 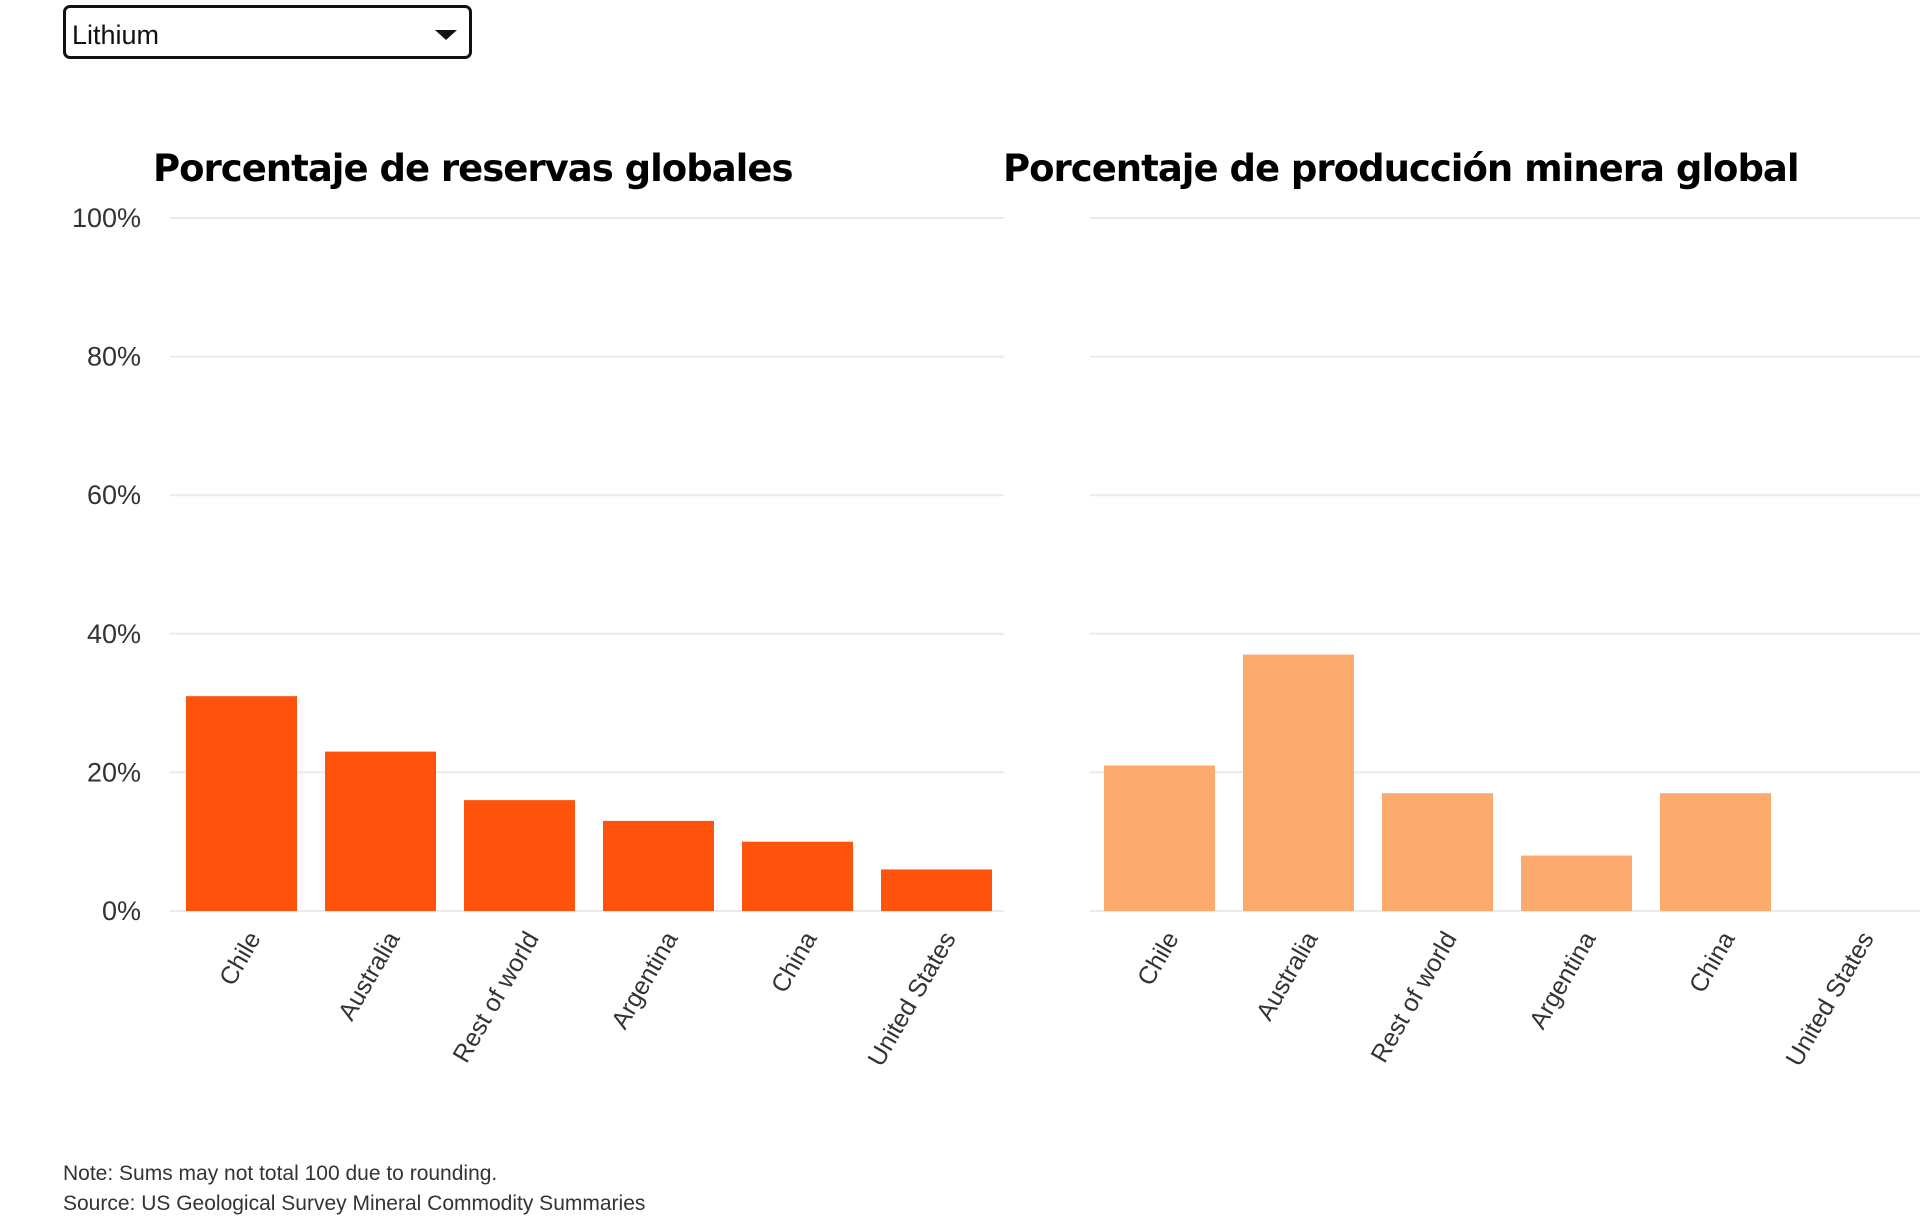 I want to click on y-tick-label: 40%, so click(x=114, y=634).